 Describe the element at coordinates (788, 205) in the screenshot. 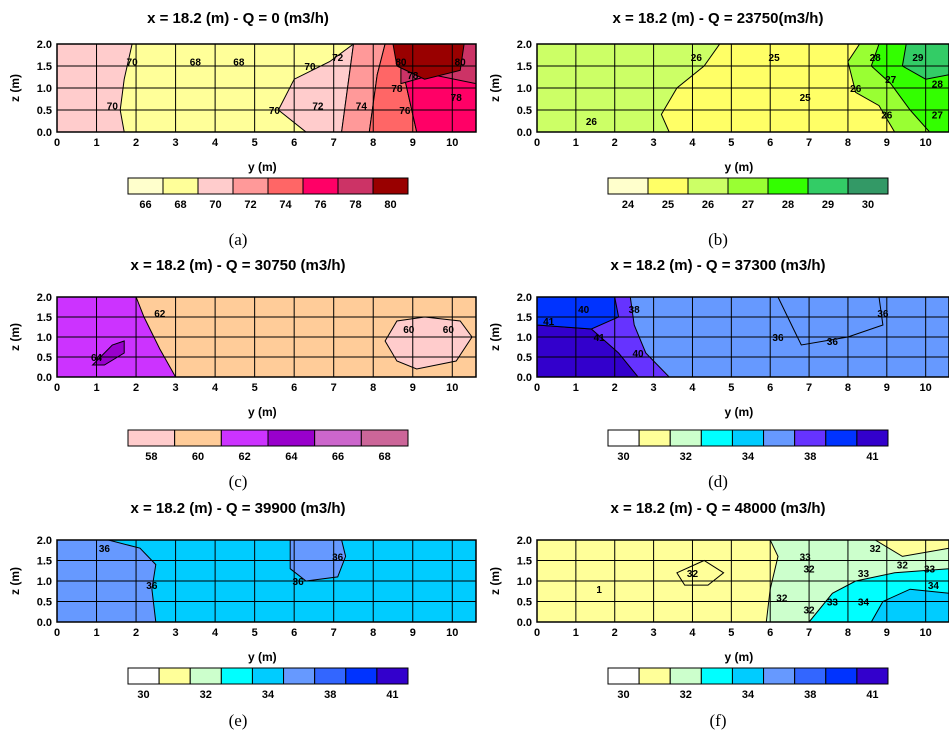

I see `colorbar-label: 28` at that location.